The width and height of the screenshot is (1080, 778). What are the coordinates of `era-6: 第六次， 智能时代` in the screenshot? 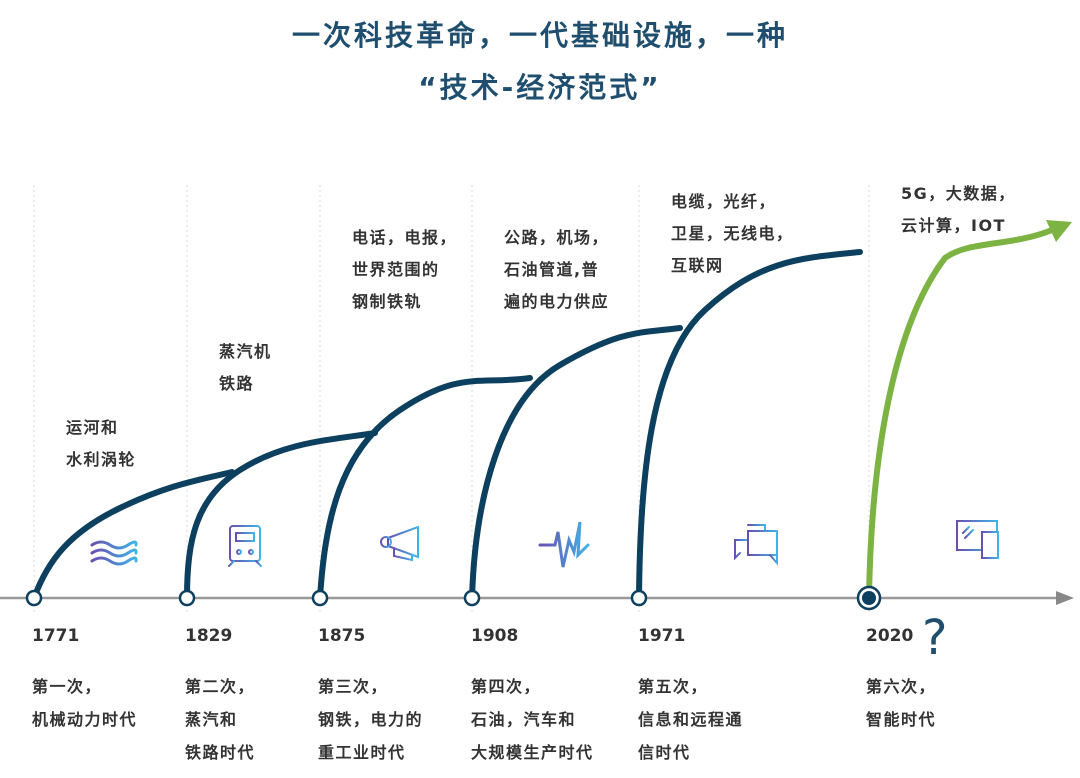 It's located at (901, 703).